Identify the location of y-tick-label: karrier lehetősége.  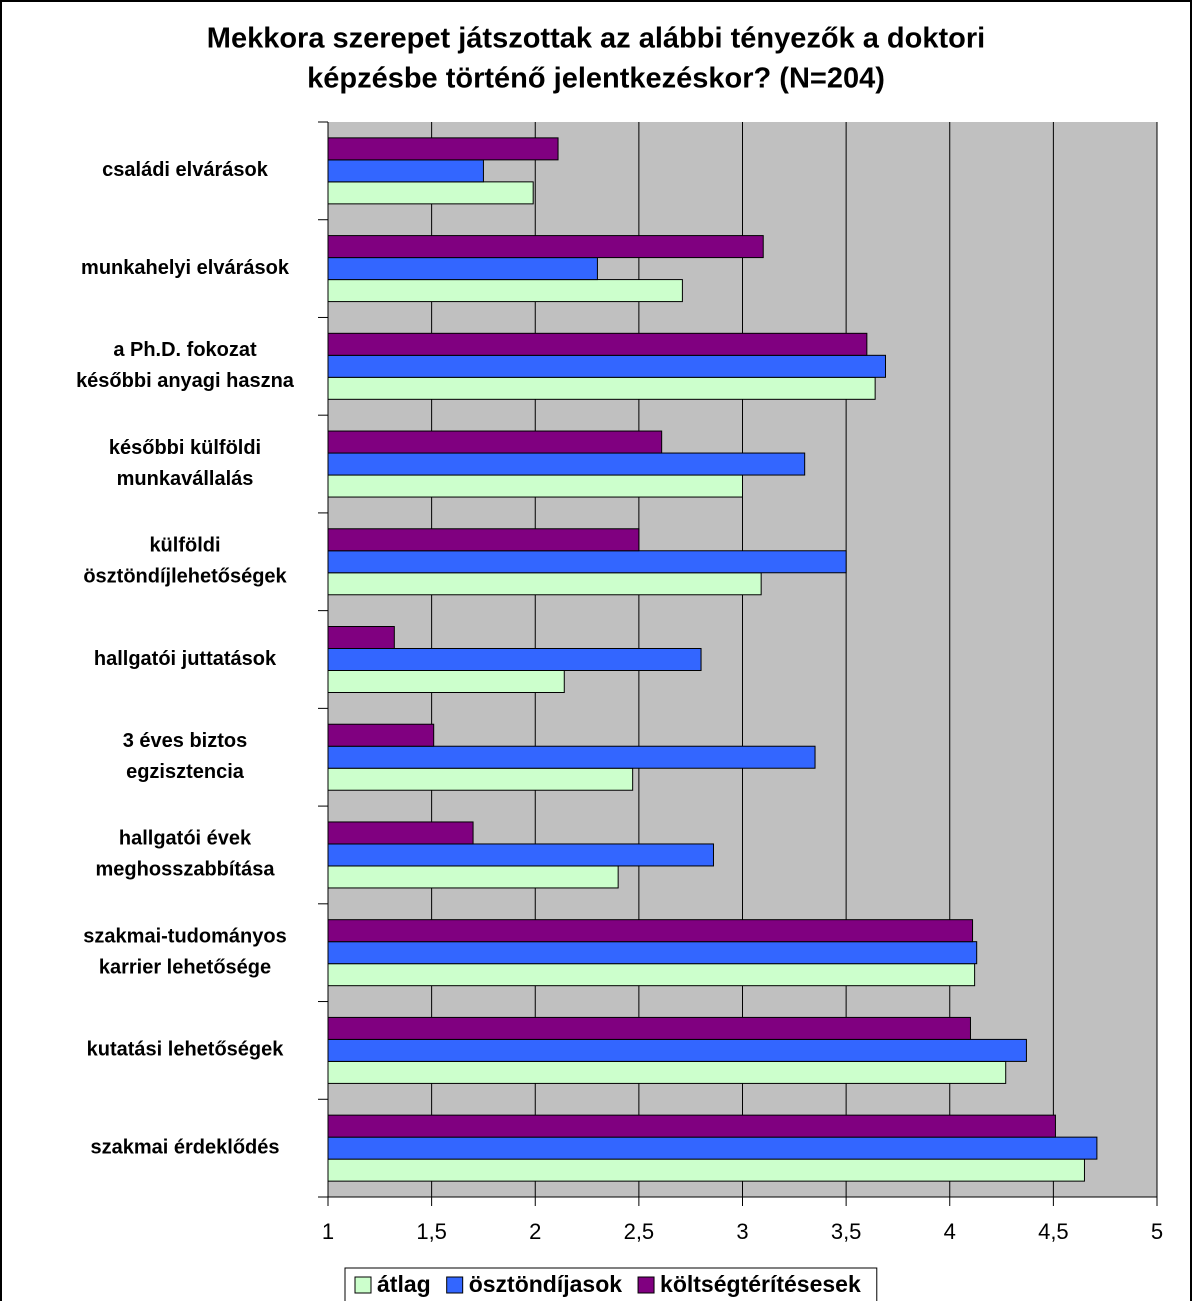
(185, 967).